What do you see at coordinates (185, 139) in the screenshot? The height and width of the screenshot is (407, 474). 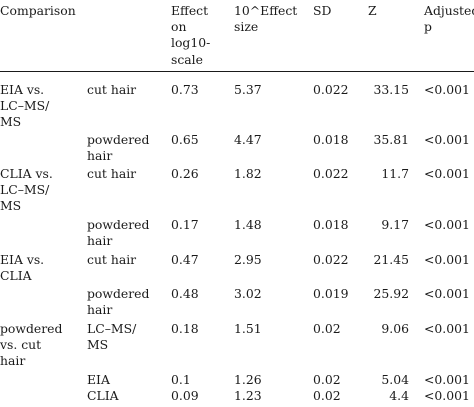 I see `row-effect-log: 0.65` at bounding box center [185, 139].